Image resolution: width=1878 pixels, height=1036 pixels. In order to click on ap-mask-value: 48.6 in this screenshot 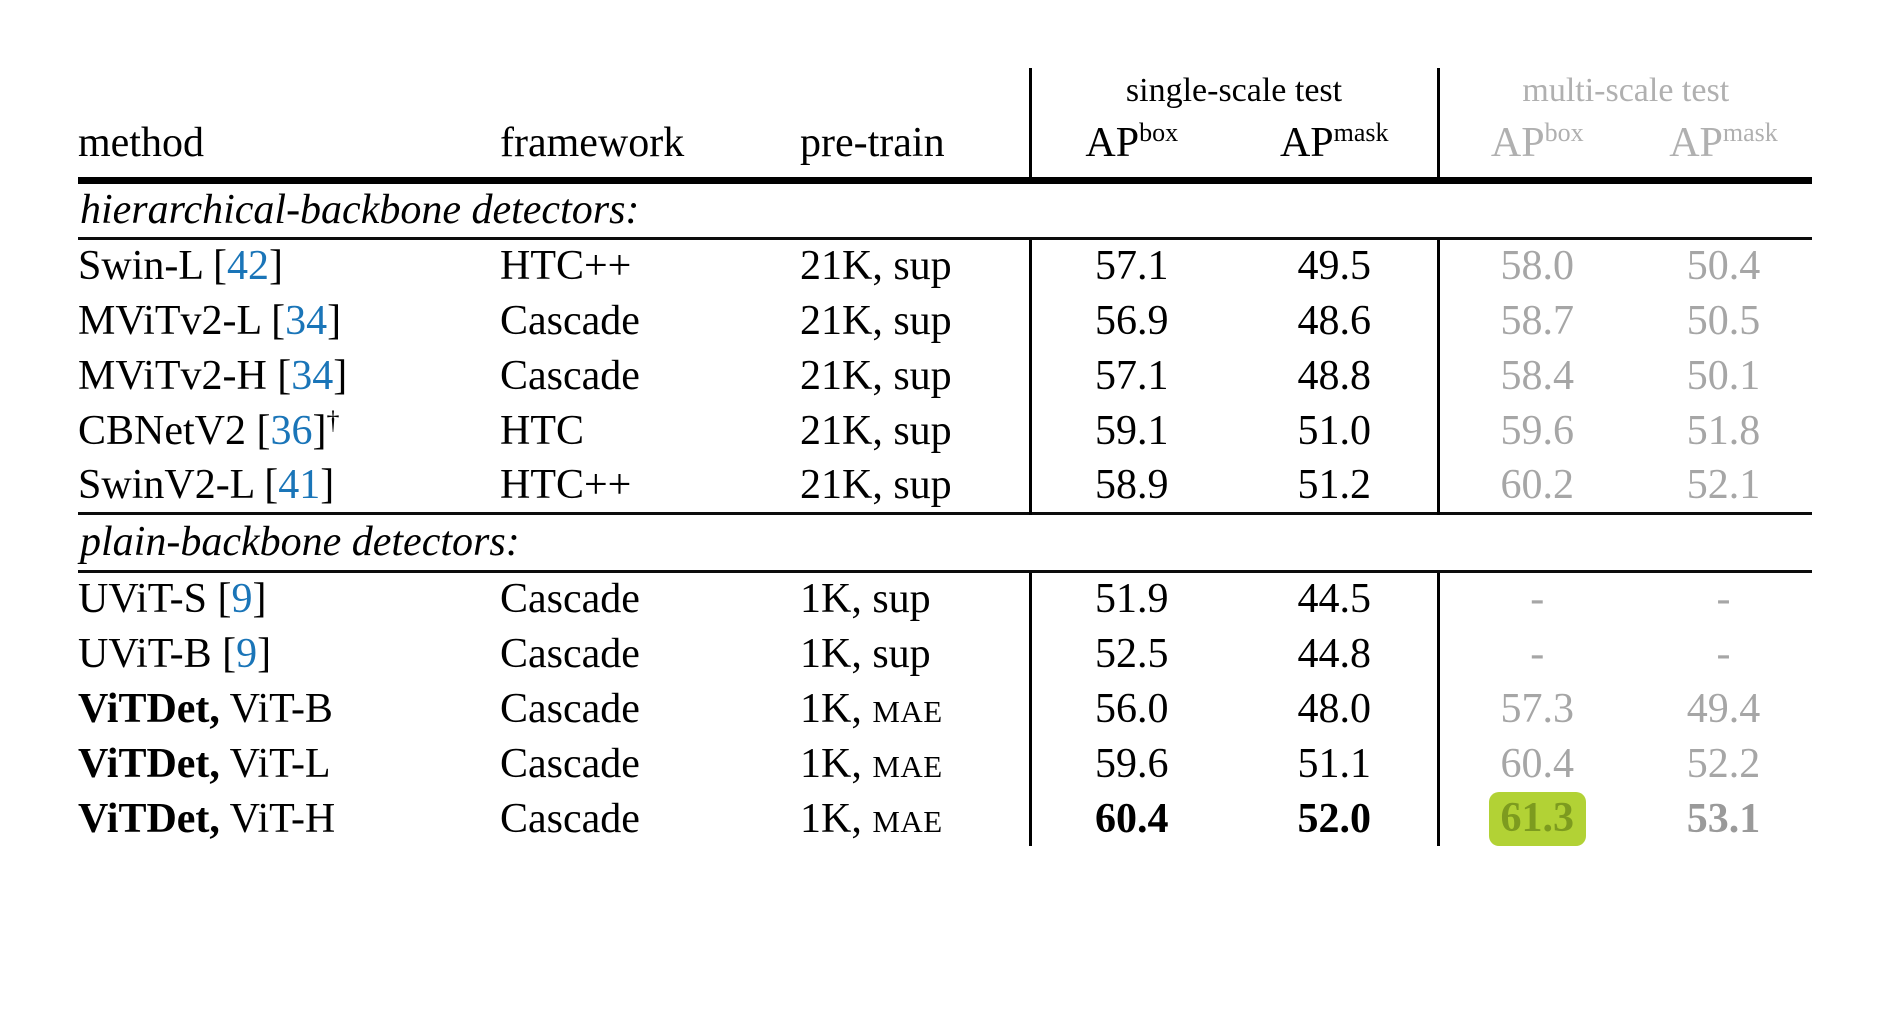, I will do `click(1334, 320)`.